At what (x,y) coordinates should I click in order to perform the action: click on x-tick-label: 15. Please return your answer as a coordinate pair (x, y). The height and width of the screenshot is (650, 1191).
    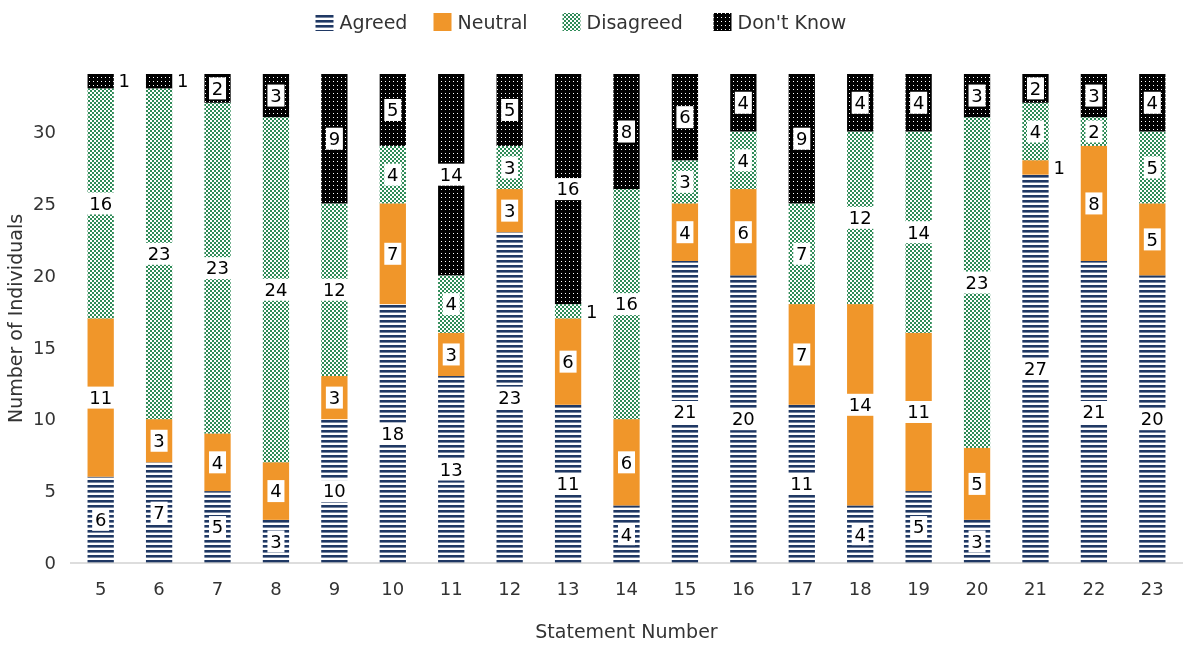
    Looking at the image, I should click on (685, 588).